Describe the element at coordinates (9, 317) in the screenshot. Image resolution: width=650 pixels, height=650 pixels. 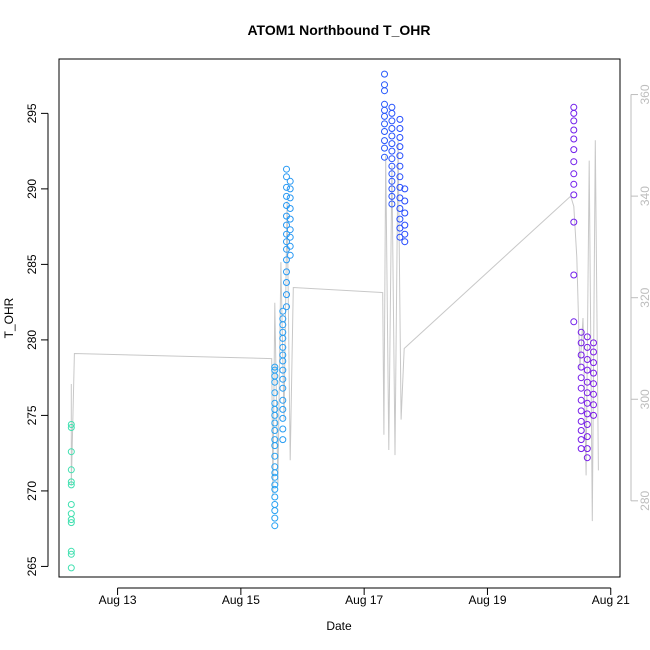
I see `y-axis-label: T_OHR` at that location.